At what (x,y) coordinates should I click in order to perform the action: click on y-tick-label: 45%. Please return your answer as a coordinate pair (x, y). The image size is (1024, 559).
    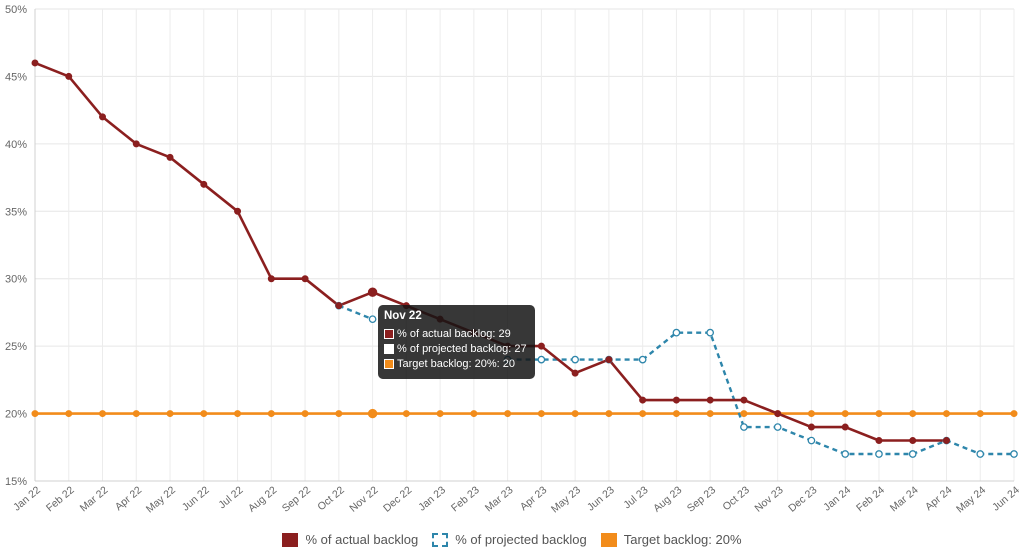
    Looking at the image, I should click on (16, 77).